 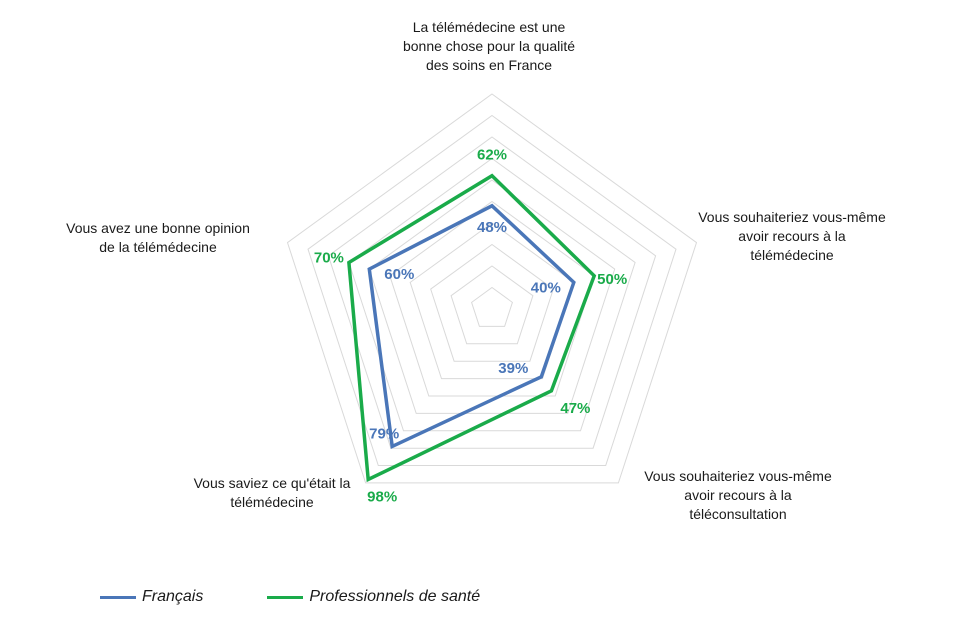 What do you see at coordinates (399, 274) in the screenshot?
I see `data-label-francais: 60%` at bounding box center [399, 274].